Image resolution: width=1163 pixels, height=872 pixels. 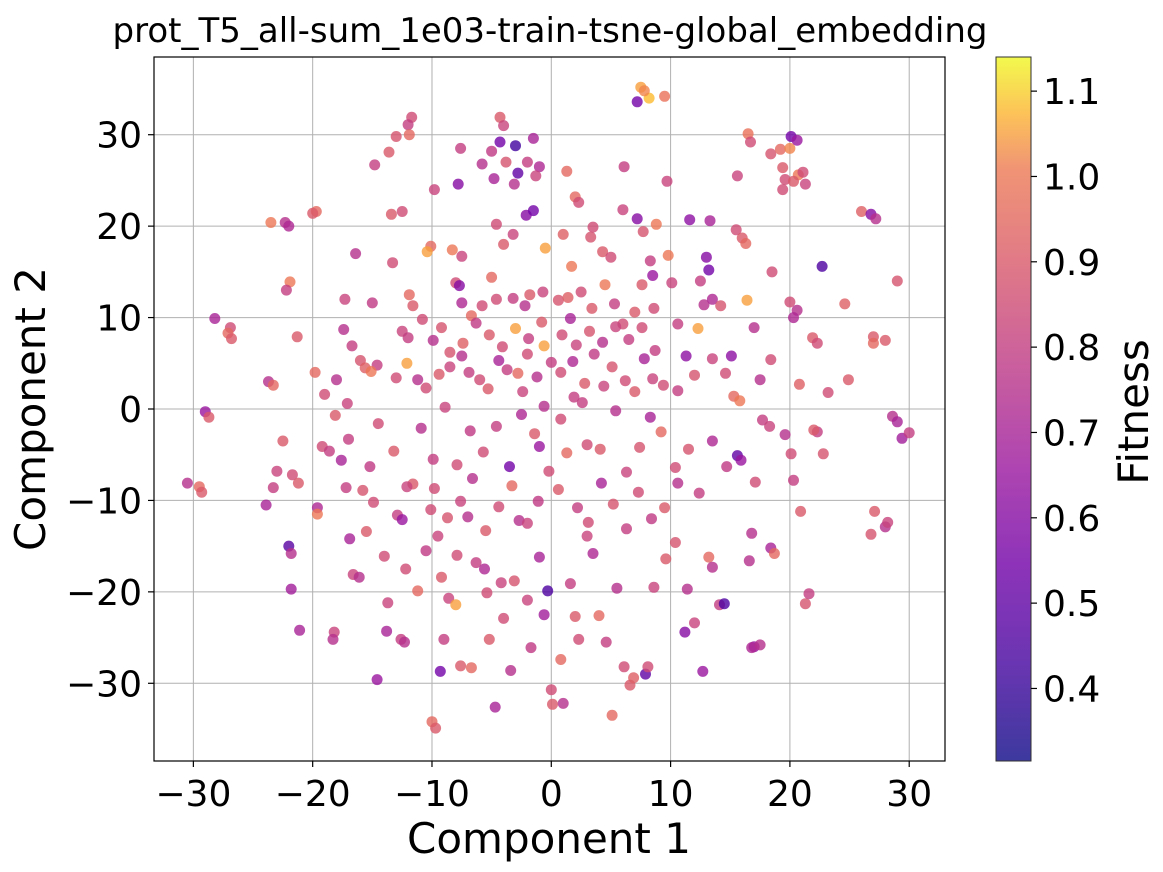 What do you see at coordinates (1071, 689) in the screenshot?
I see `colorbar-tick-label-0: 0.4` at bounding box center [1071, 689].